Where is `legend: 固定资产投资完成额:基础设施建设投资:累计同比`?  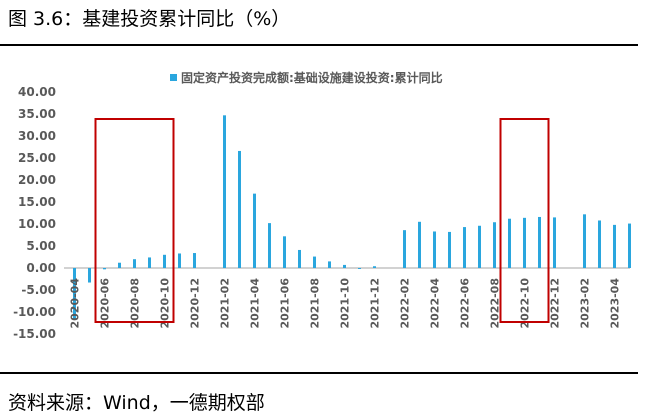
legend: 固定资产投资完成额:基础设施建设投资:累计同比 is located at coordinates (306, 77).